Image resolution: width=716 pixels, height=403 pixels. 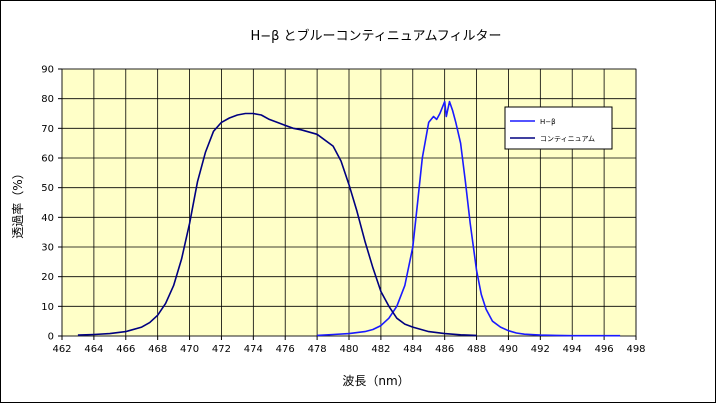 I want to click on y-tick-label: 80, so click(x=47, y=99).